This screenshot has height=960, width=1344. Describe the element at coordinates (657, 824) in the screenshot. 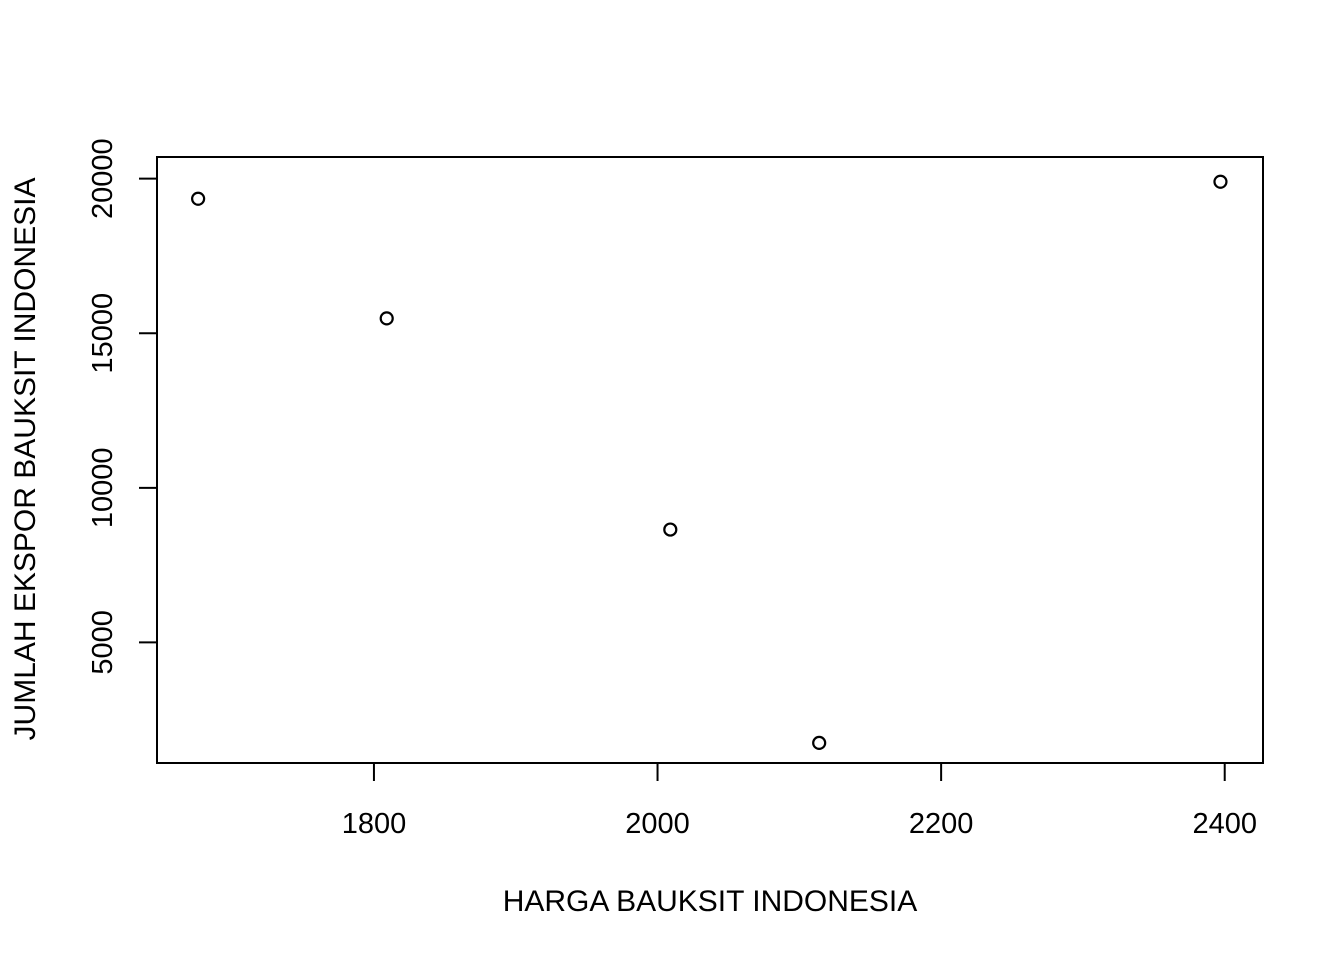

I see `x-tick-label: 2000` at that location.